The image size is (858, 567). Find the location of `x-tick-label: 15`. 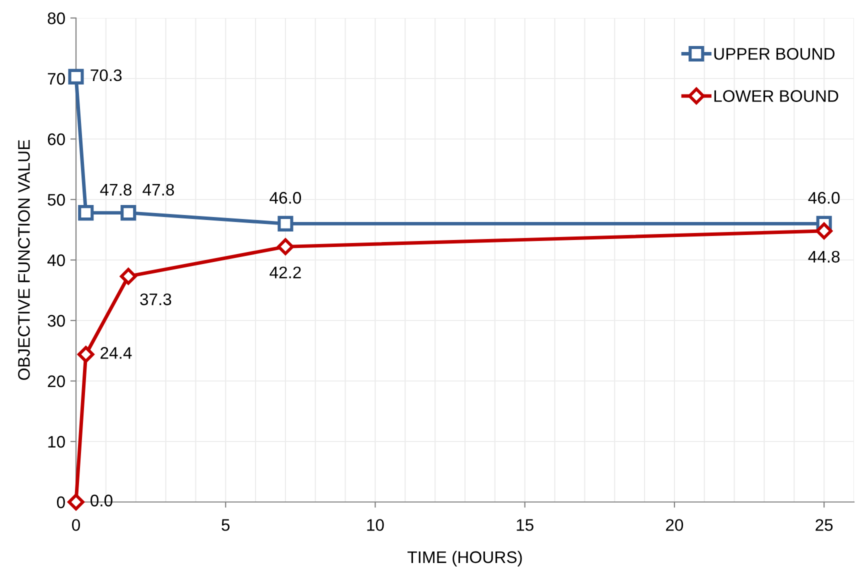

x-tick-label: 15 is located at coordinates (525, 525).